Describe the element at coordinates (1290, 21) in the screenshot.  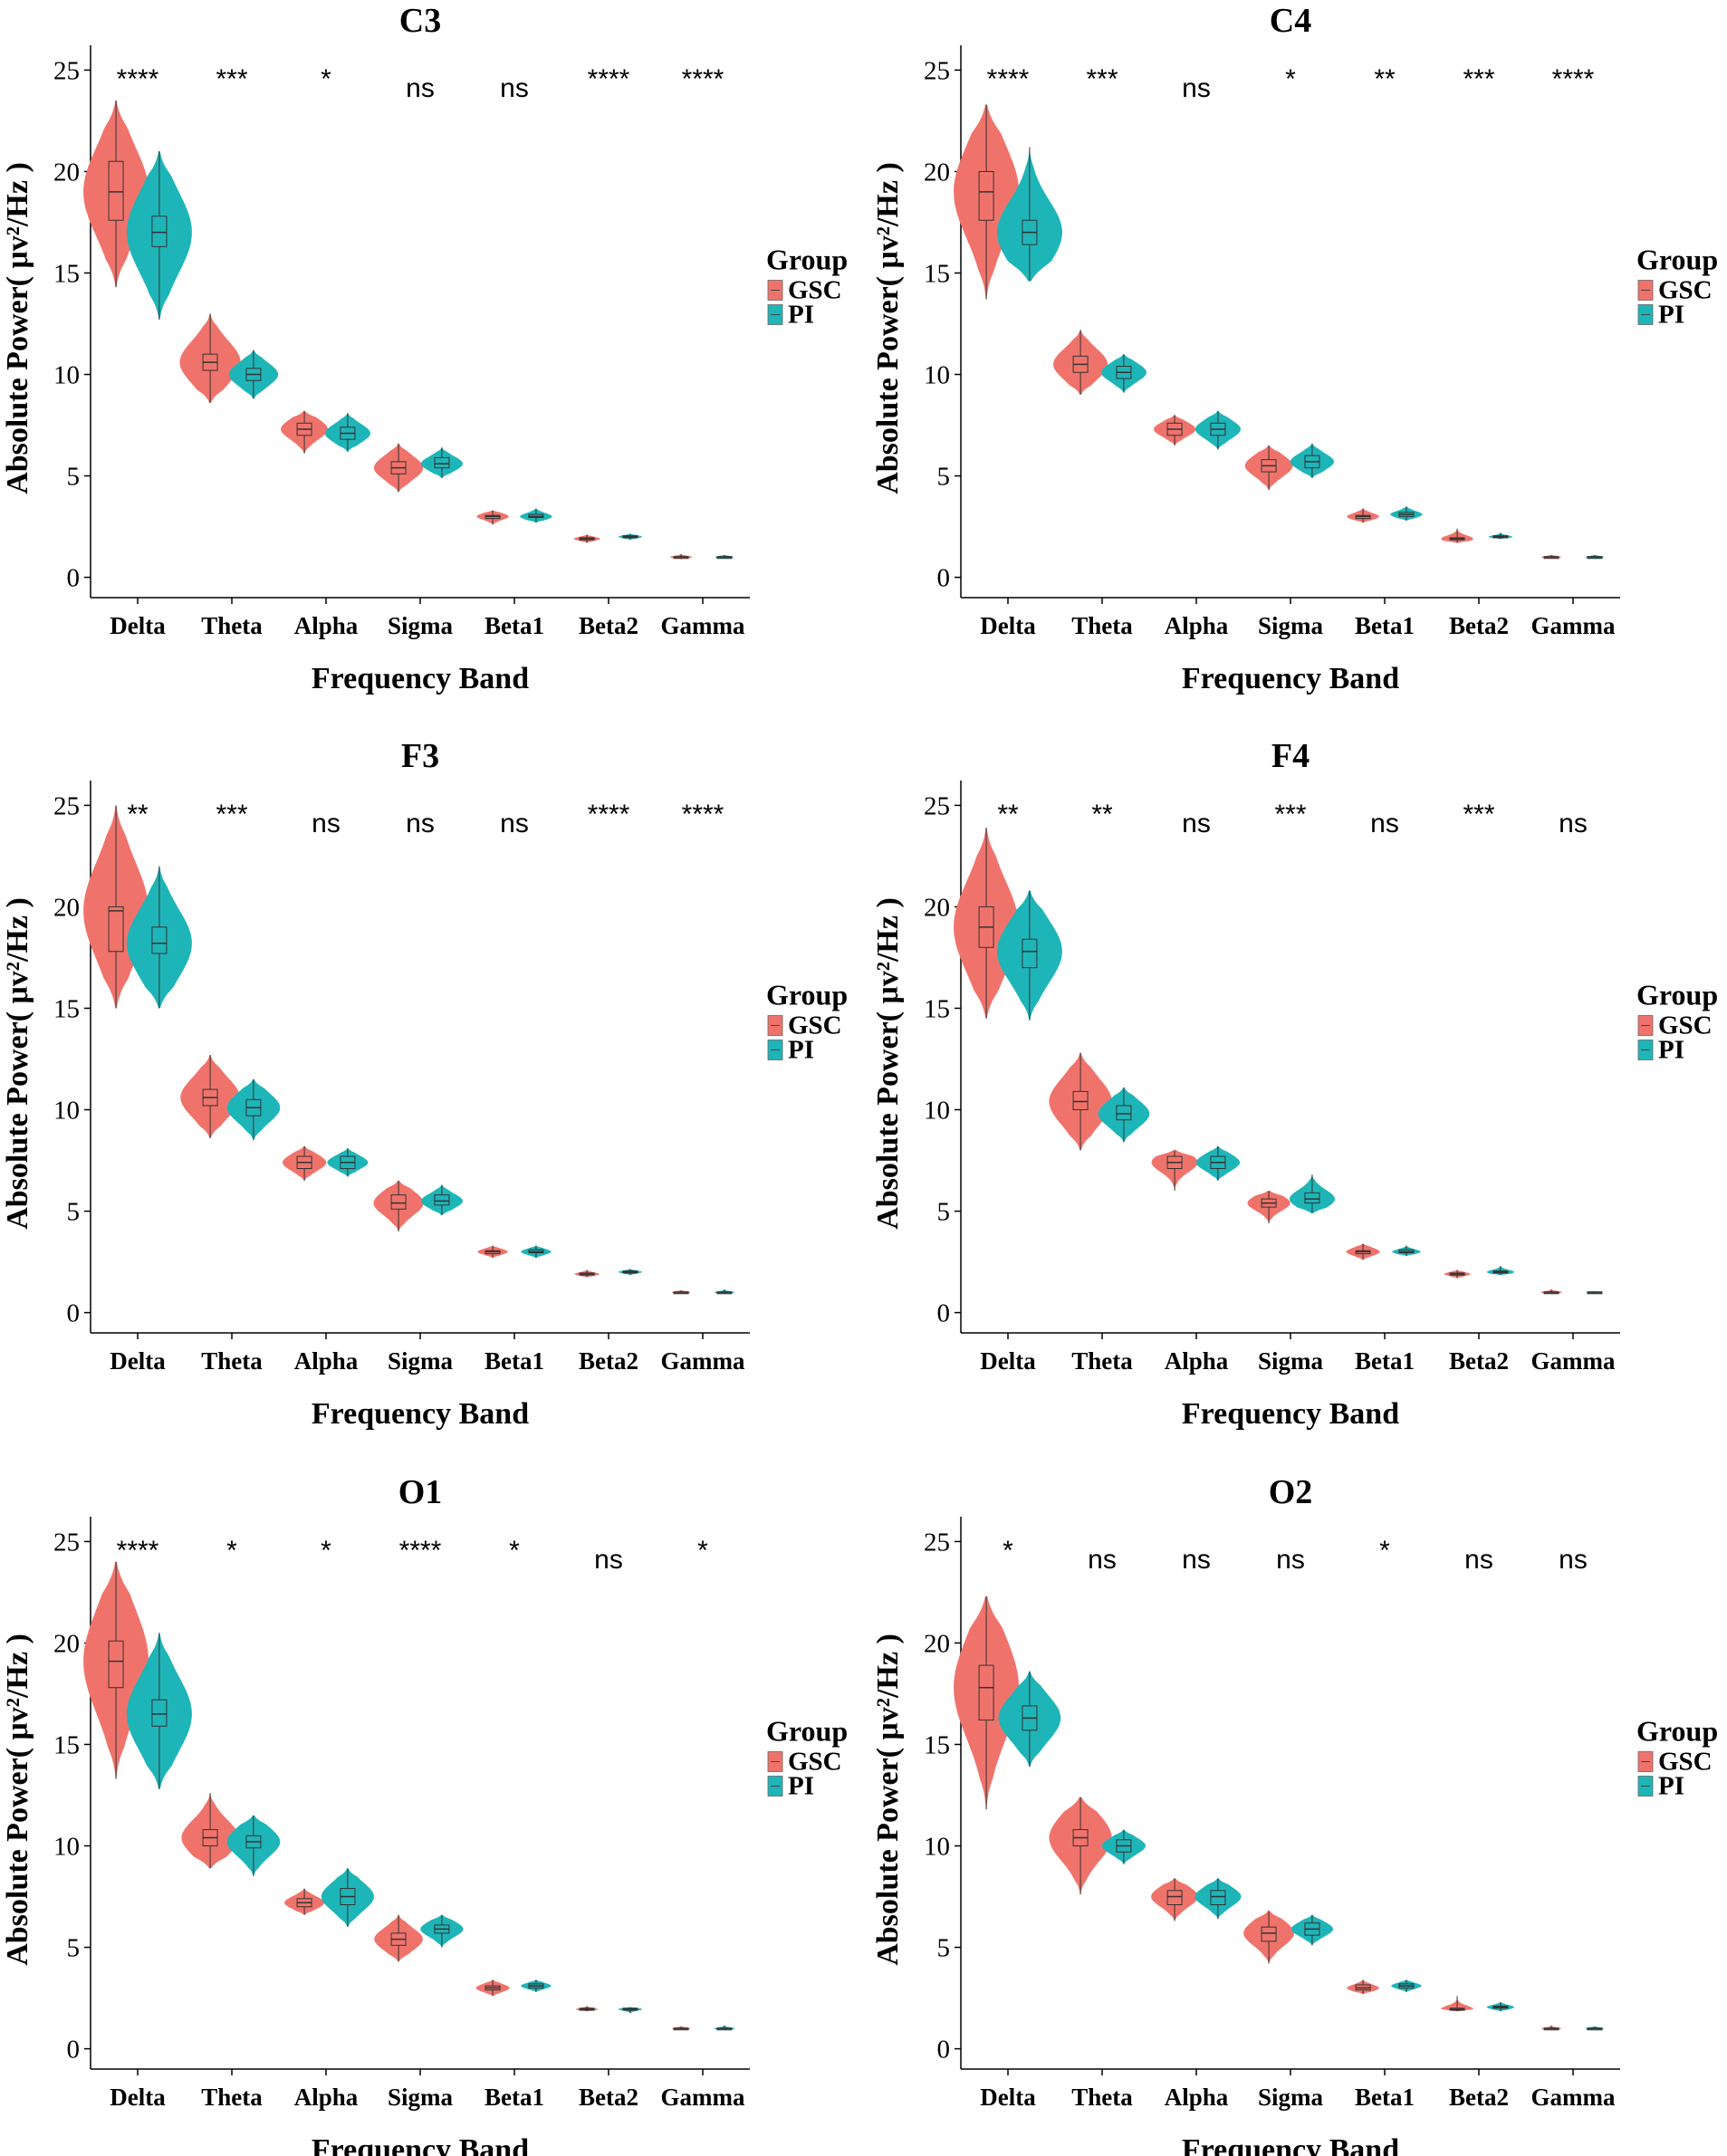
I see `panel-title: C4` at that location.